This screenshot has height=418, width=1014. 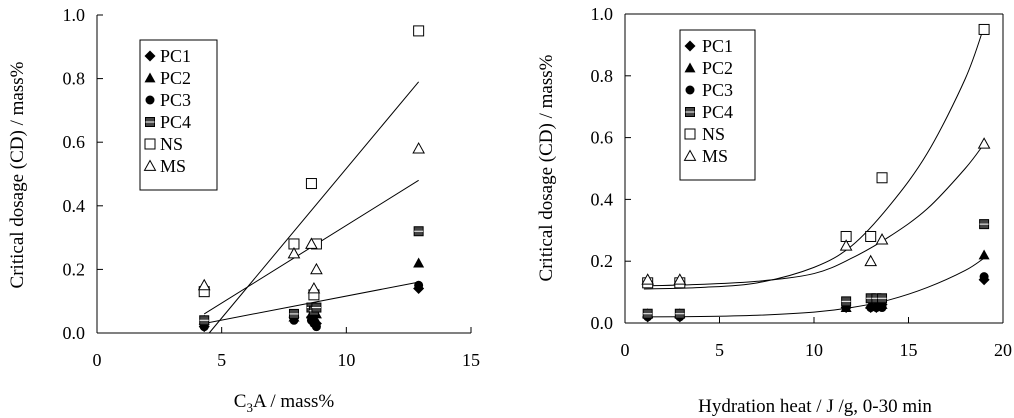 What do you see at coordinates (546, 167) in the screenshot?
I see `y-axis-label-right: Critical dosage (CD) / mass%` at bounding box center [546, 167].